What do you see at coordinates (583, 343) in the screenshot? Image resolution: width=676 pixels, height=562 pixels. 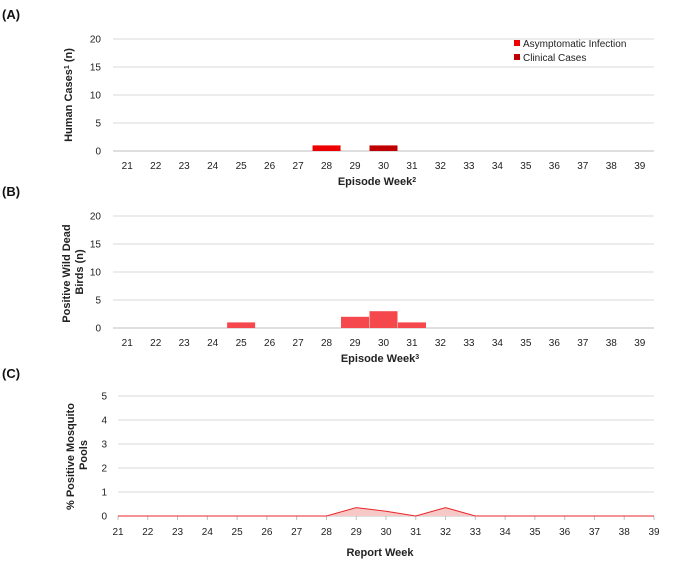 I see `b-x-tick-label: 37` at bounding box center [583, 343].